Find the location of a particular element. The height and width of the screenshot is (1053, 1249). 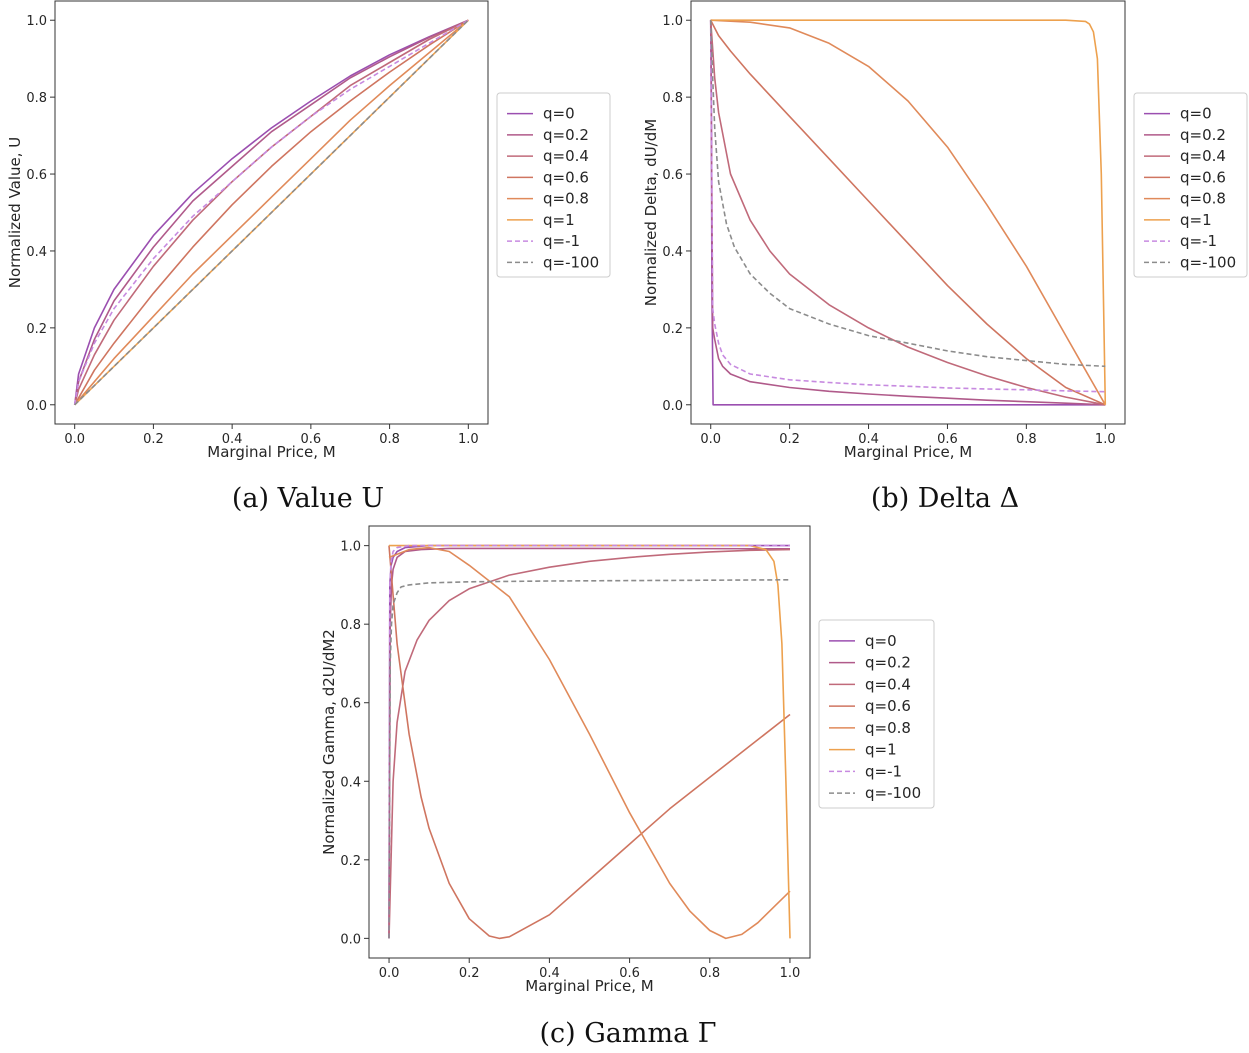

y-axis-label: Normalized Value, U is located at coordinates (15, 213).